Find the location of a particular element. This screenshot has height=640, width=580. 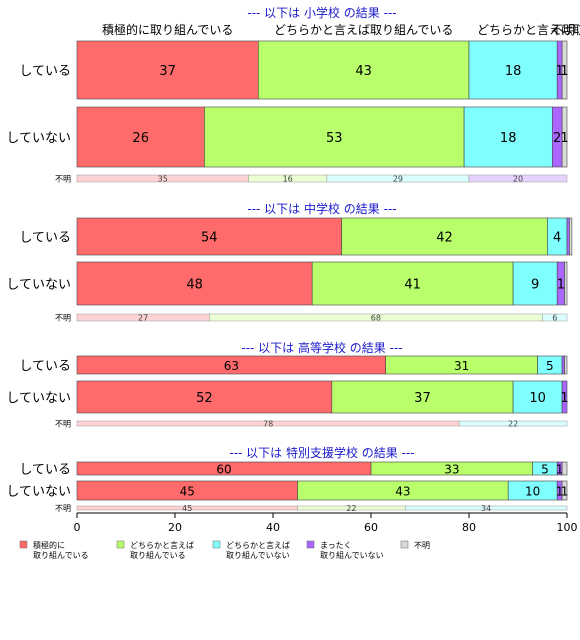

legend-label: 積極的に is located at coordinates (49, 545).